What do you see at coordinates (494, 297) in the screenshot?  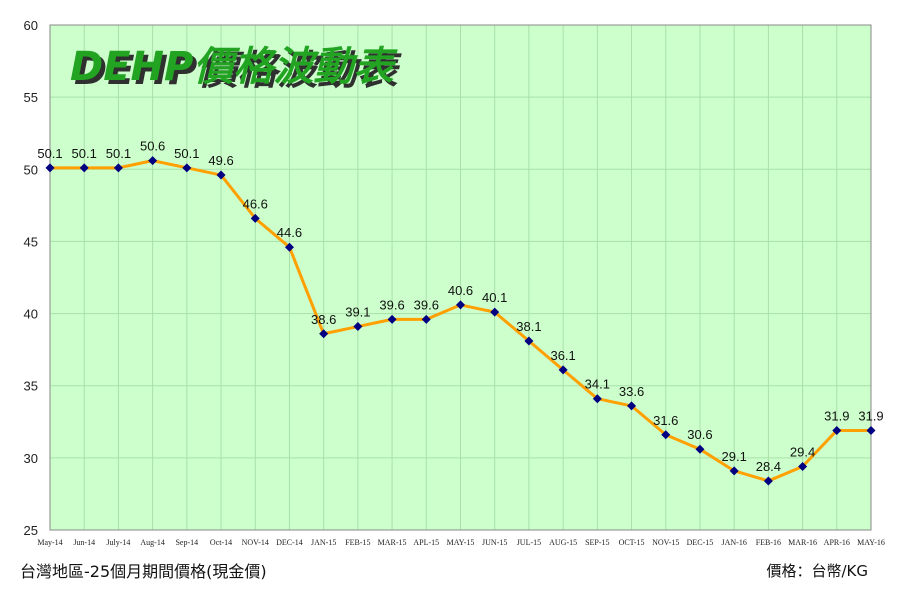 I see `data-label: 40.1` at bounding box center [494, 297].